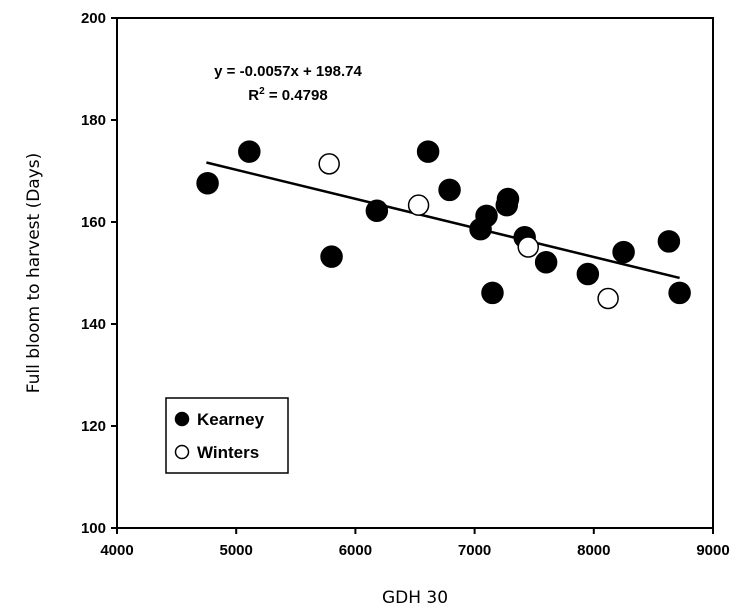 The width and height of the screenshot is (744, 613). Describe the element at coordinates (236, 550) in the screenshot. I see `x-tick-label: 5000` at that location.